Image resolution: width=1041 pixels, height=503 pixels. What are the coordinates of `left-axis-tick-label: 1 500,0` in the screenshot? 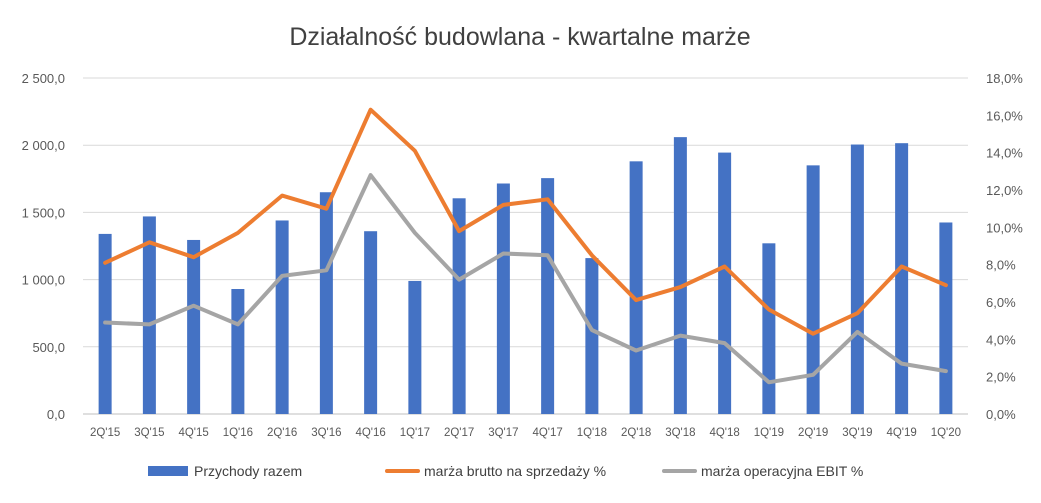 It's located at (43, 212).